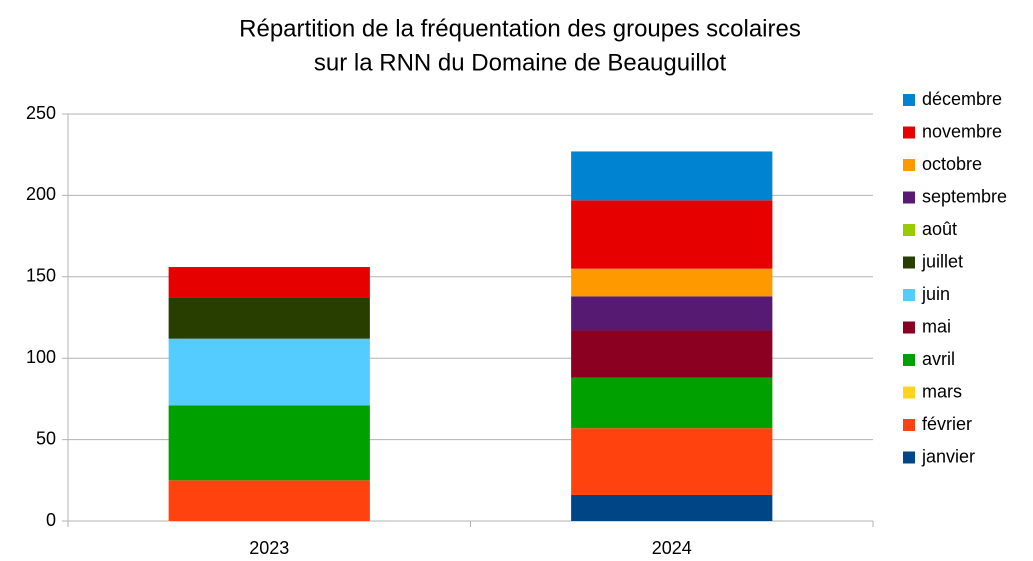 Image resolution: width=1033 pixels, height=561 pixels. What do you see at coordinates (962, 131) in the screenshot?
I see `legend-label: novembre` at bounding box center [962, 131].